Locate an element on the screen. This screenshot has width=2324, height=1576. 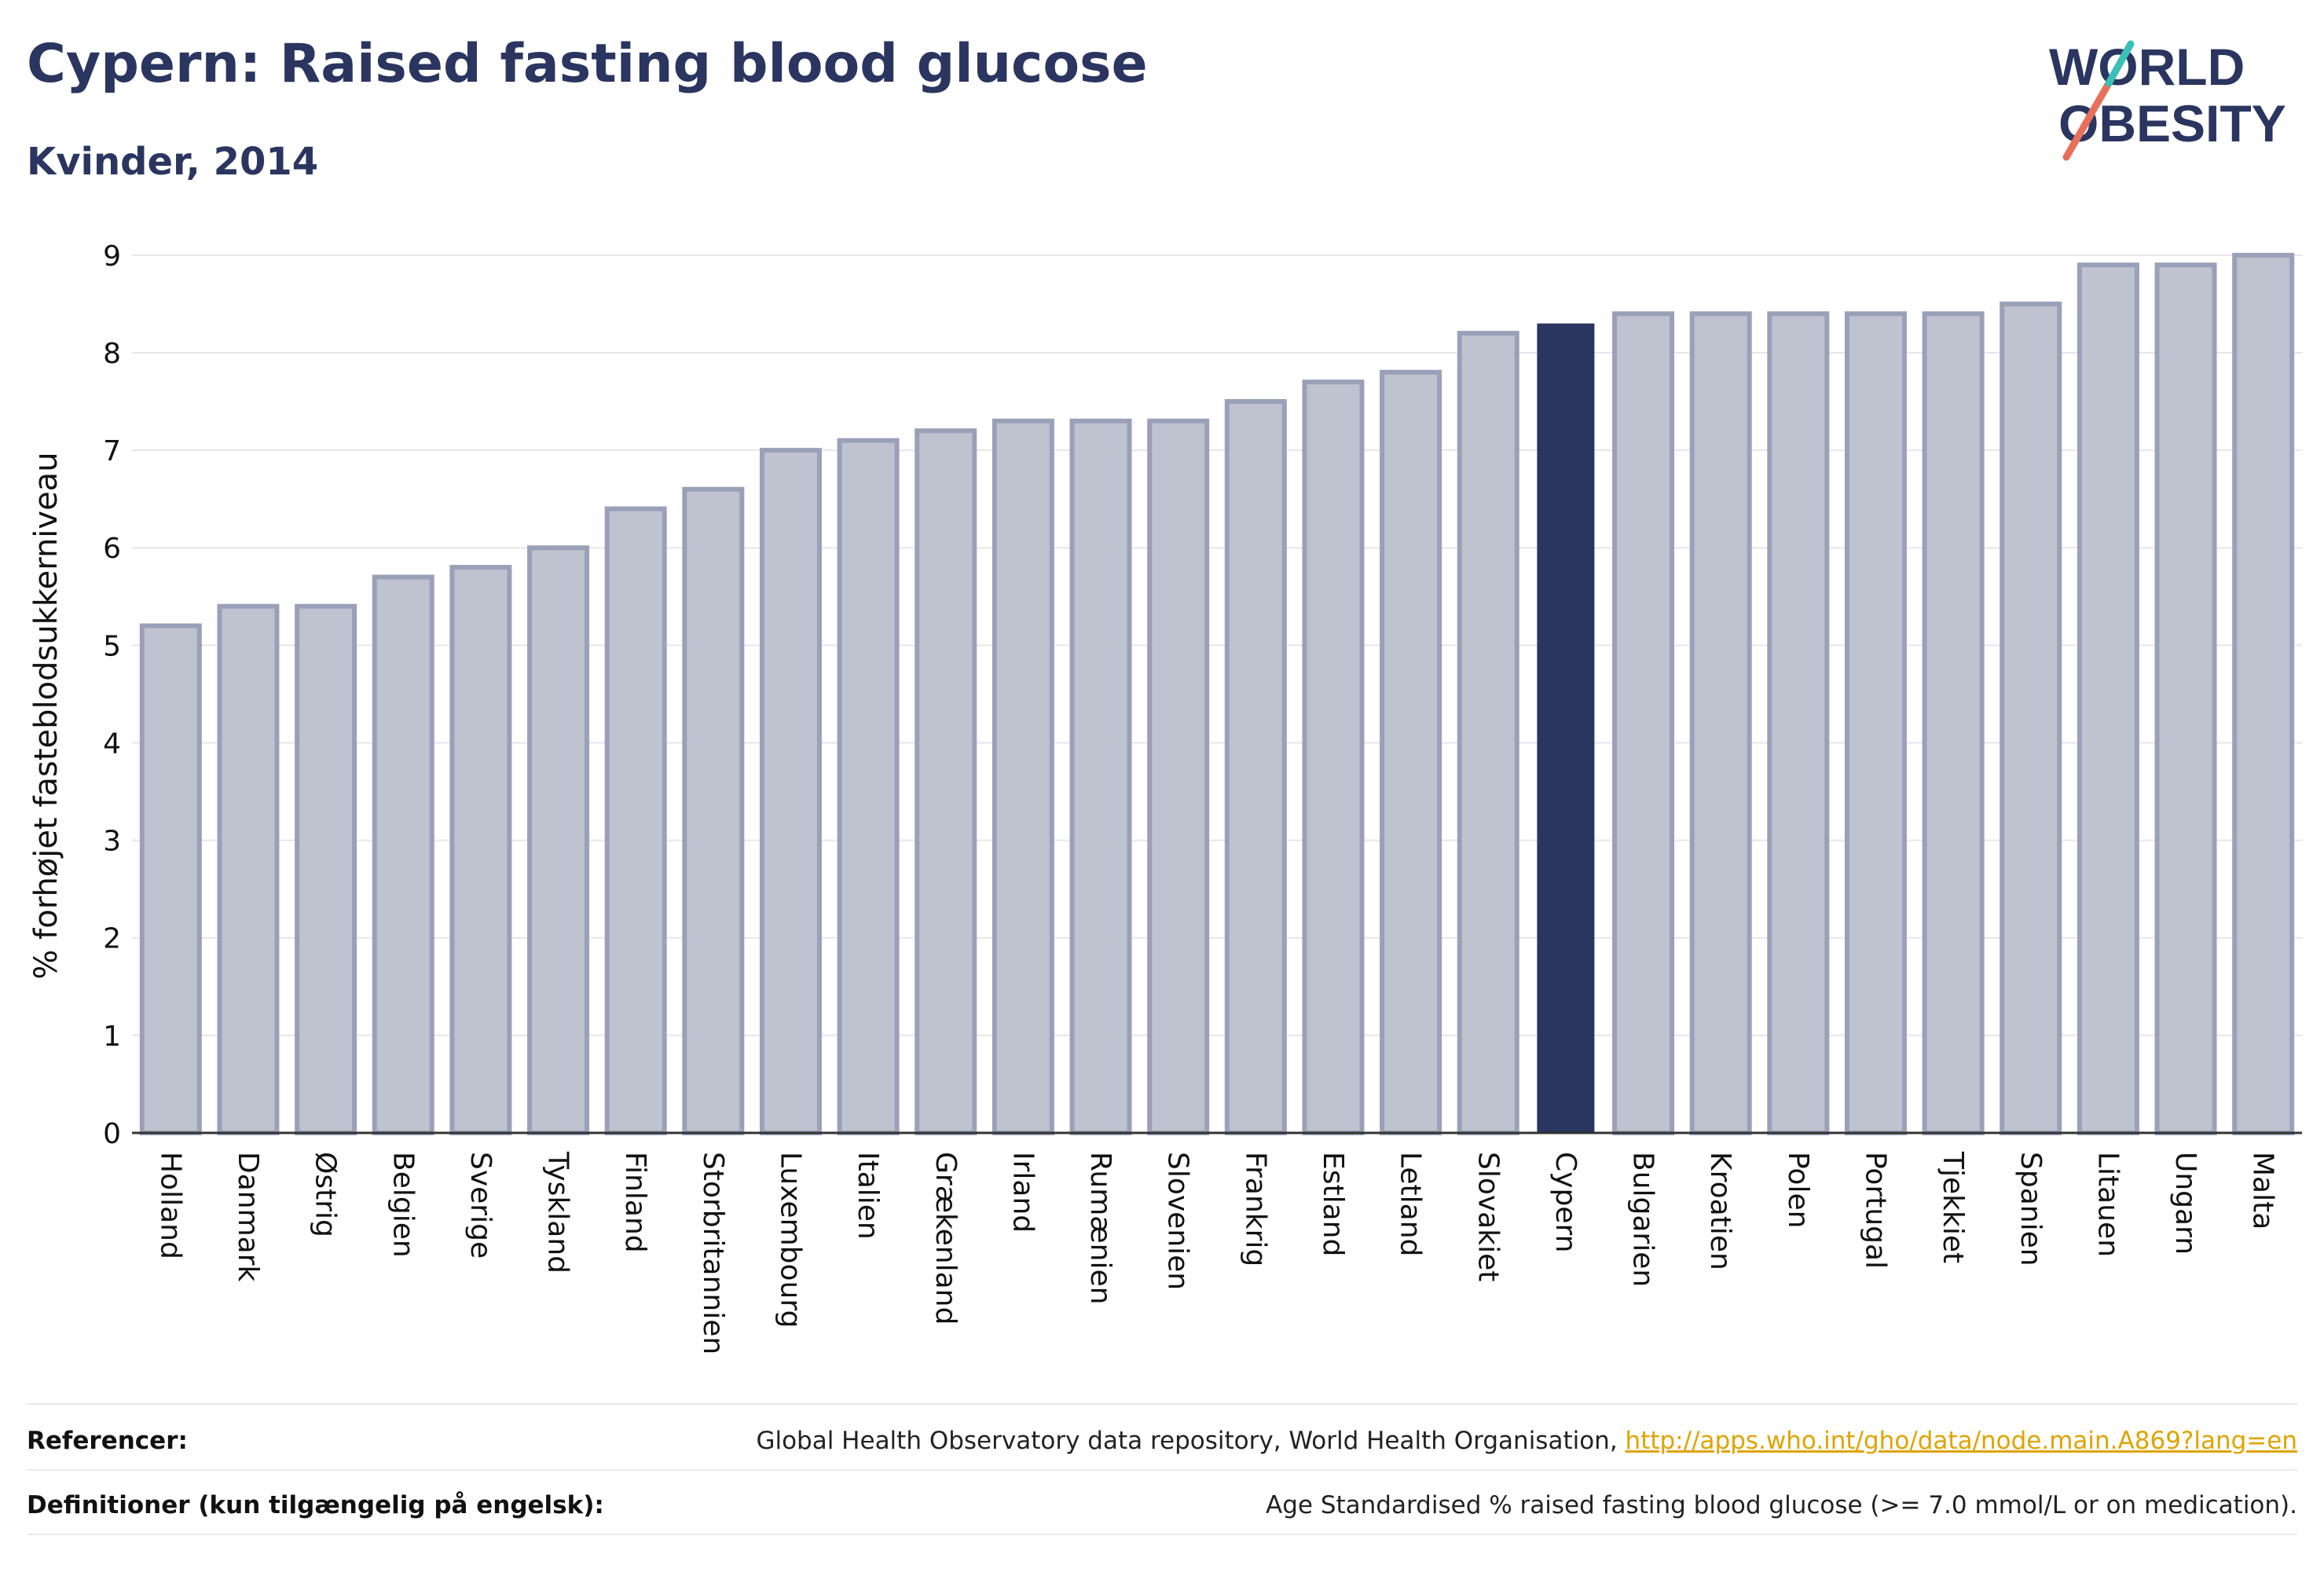
x-tick-label: Luxembourg is located at coordinates (790, 1240).